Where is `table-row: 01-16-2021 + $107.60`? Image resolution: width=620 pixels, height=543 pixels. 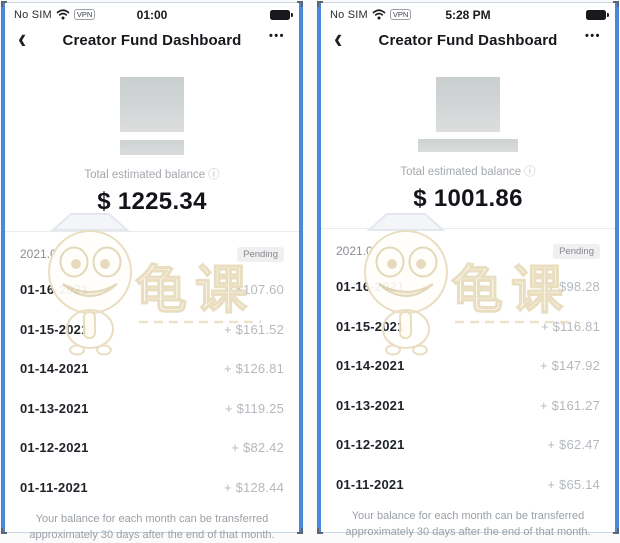
table-row: 01-16-2021 + $107.60 is located at coordinates (152, 290).